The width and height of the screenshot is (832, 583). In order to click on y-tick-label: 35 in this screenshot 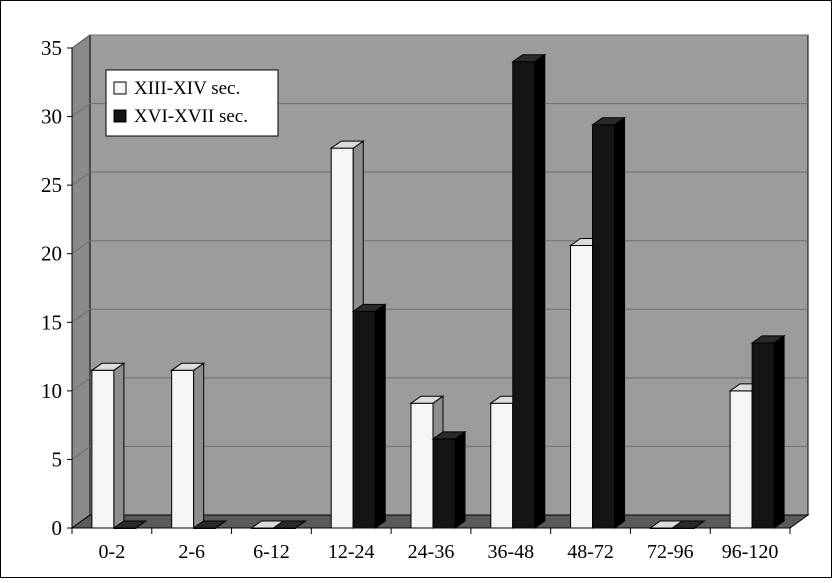, I will do `click(51, 48)`.